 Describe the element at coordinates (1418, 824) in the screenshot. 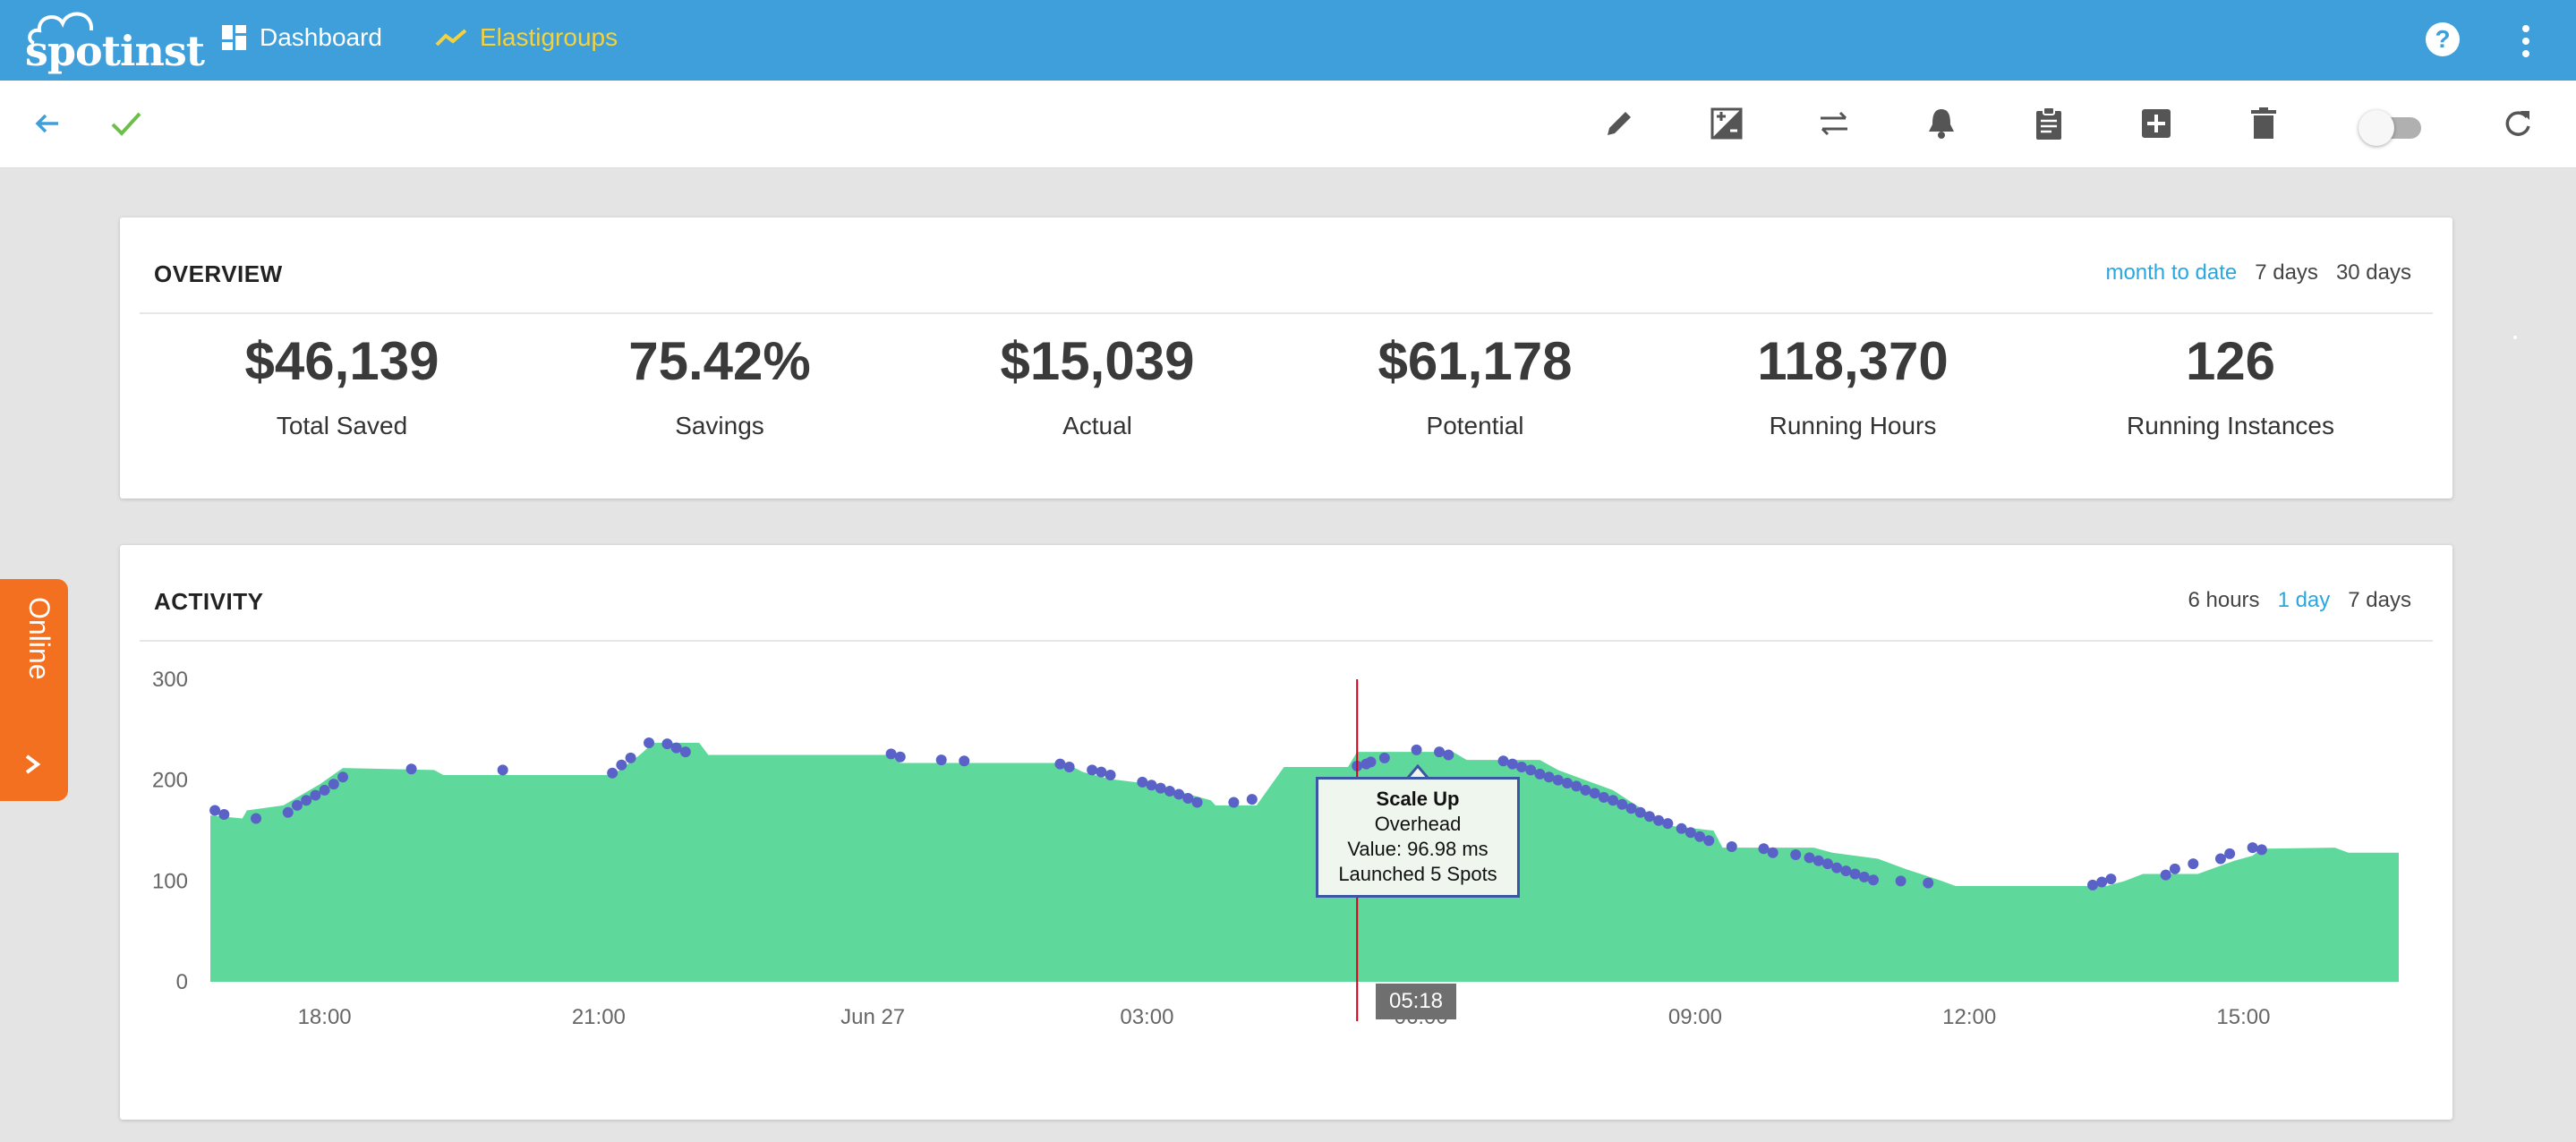

I see `tooltip-line: Overhead` at that location.